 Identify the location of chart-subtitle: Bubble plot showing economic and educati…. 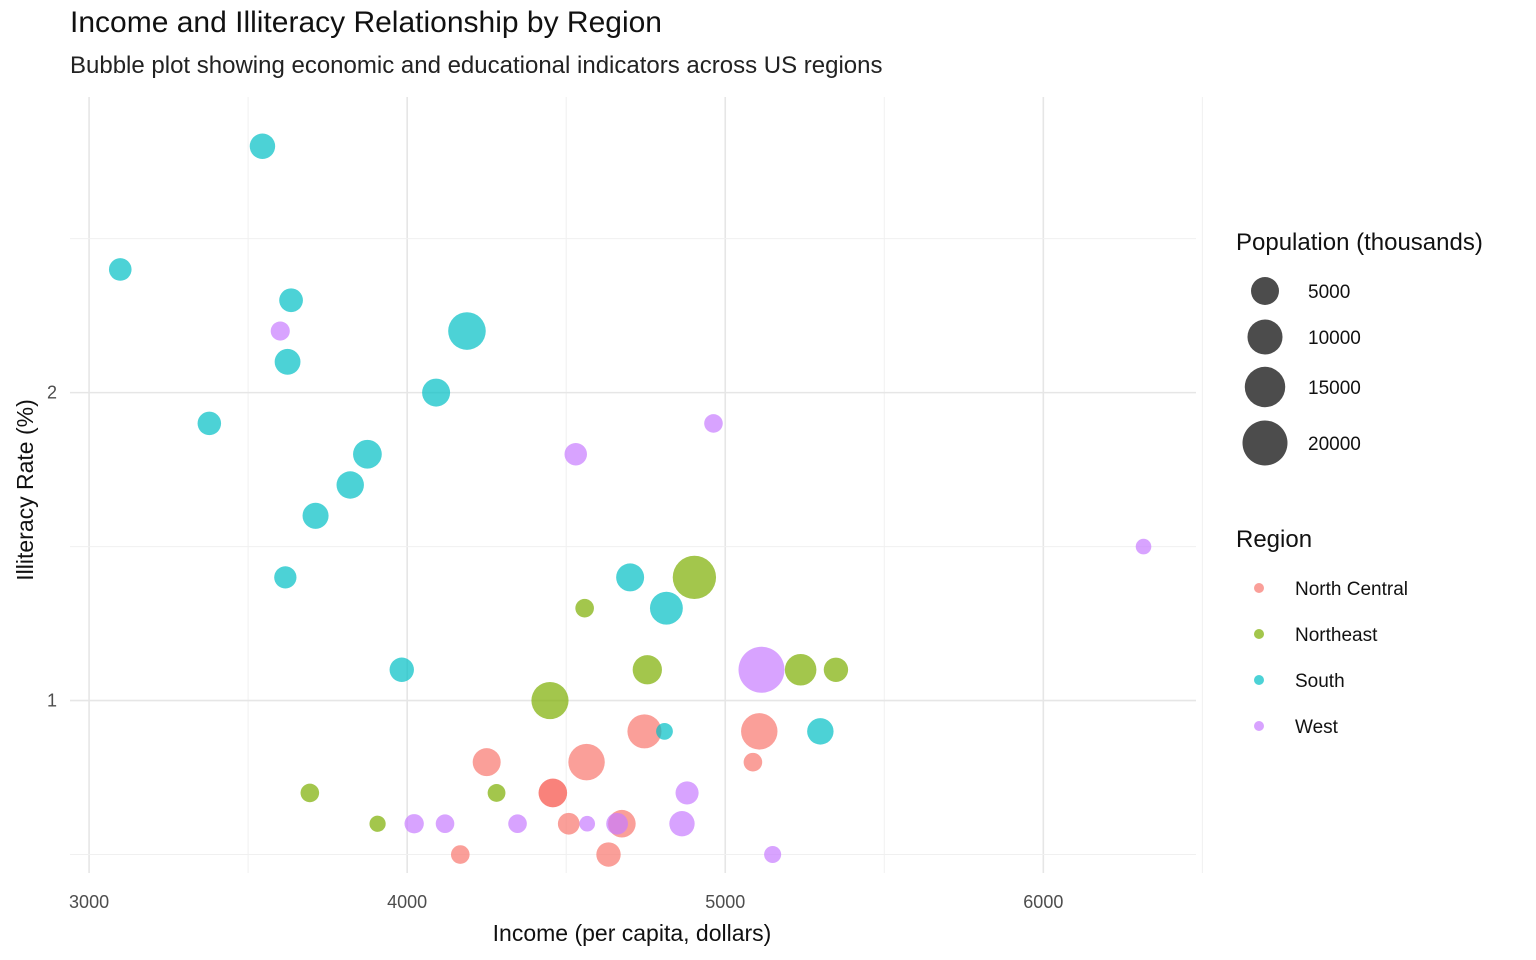
(476, 65).